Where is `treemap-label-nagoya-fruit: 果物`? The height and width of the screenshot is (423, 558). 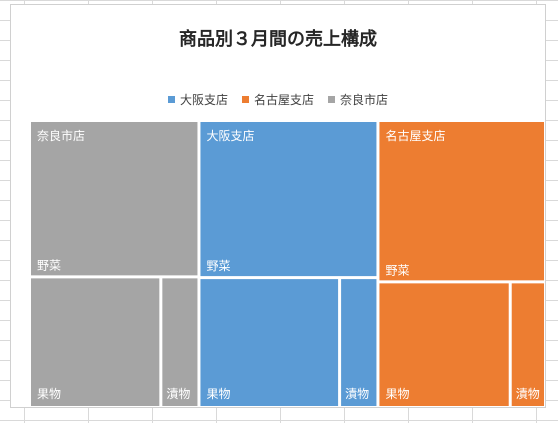 treemap-label-nagoya-fruit: 果物 is located at coordinates (397, 394).